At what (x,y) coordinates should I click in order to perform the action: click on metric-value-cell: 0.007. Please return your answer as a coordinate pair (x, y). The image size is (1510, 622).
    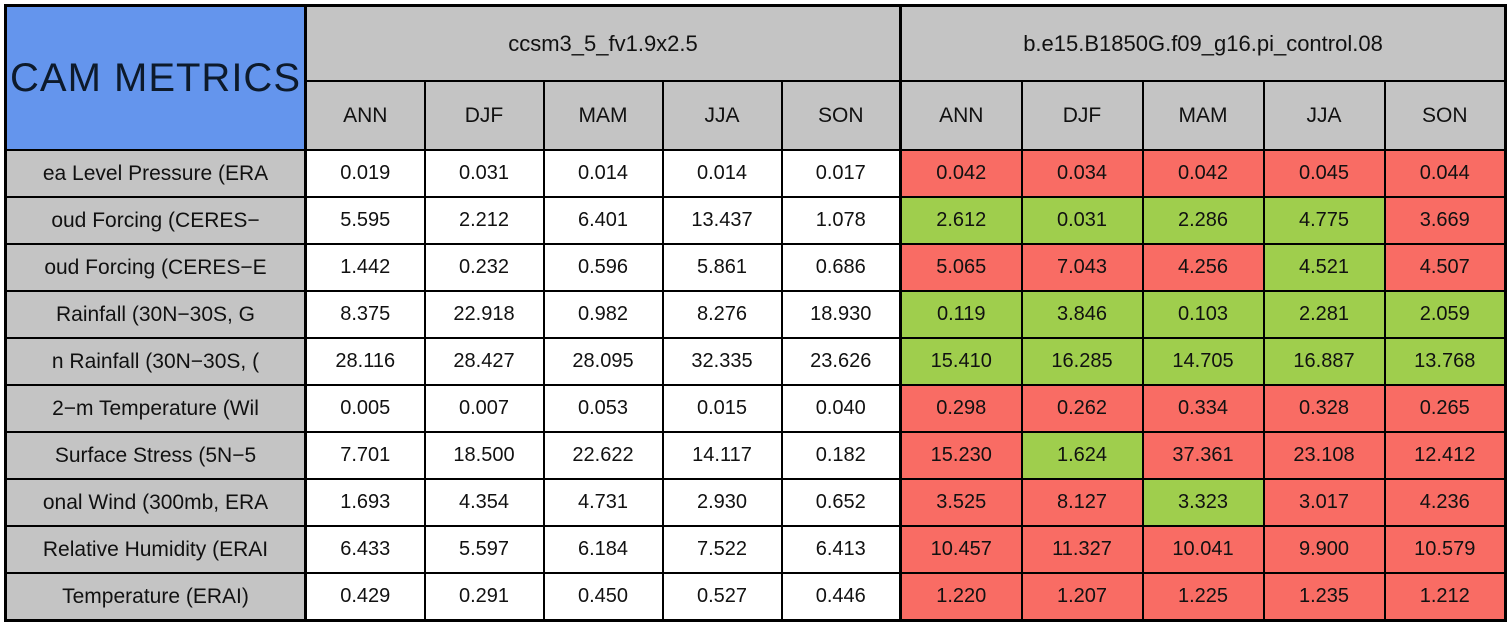
    Looking at the image, I should click on (484, 408).